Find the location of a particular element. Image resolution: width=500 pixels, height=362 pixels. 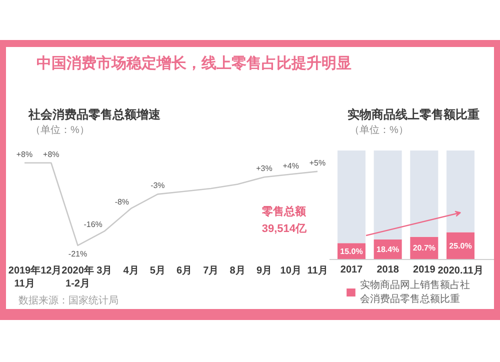

x-tick-label: 7月 is located at coordinates (211, 271).